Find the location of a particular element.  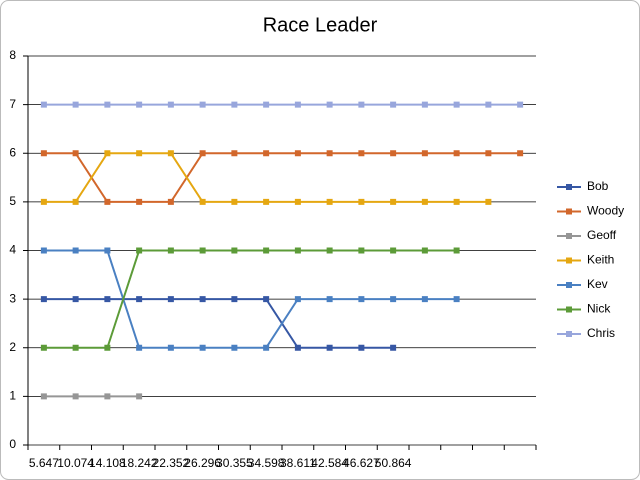

legend-label: Geoff is located at coordinates (602, 235).